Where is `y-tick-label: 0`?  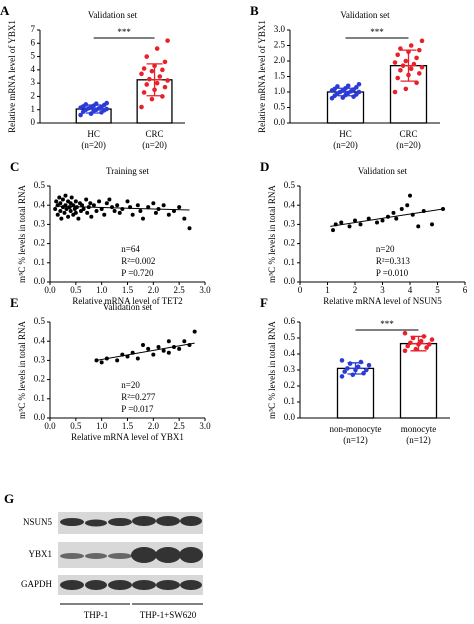 y-tick-label: 0 is located at coordinates (33, 122).